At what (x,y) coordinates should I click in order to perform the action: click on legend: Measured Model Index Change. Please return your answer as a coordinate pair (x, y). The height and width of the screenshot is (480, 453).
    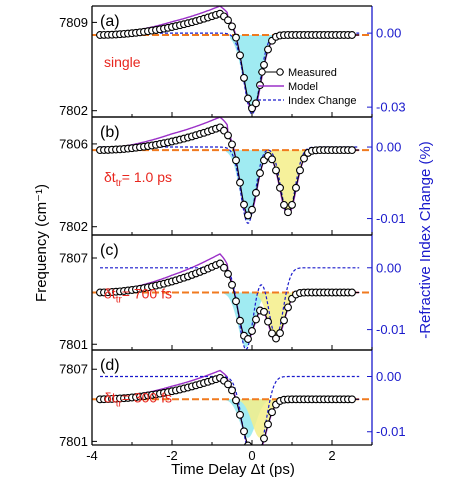
    Looking at the image, I should click on (307, 87).